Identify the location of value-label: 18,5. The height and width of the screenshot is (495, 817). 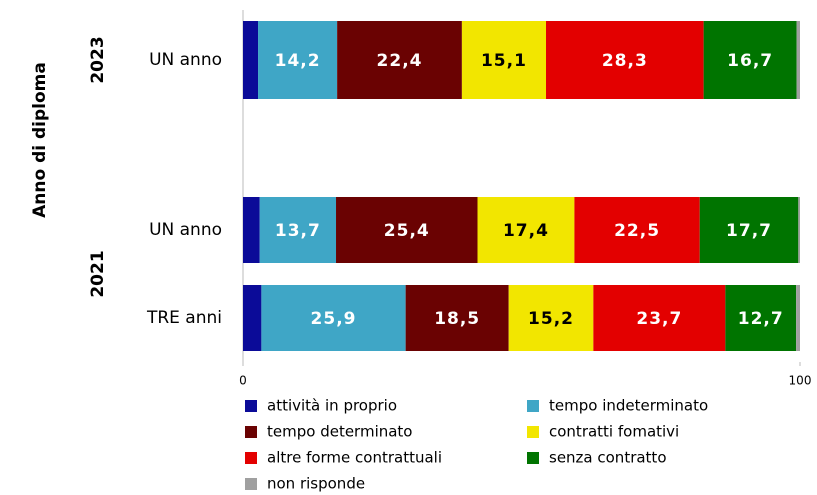
(457, 319).